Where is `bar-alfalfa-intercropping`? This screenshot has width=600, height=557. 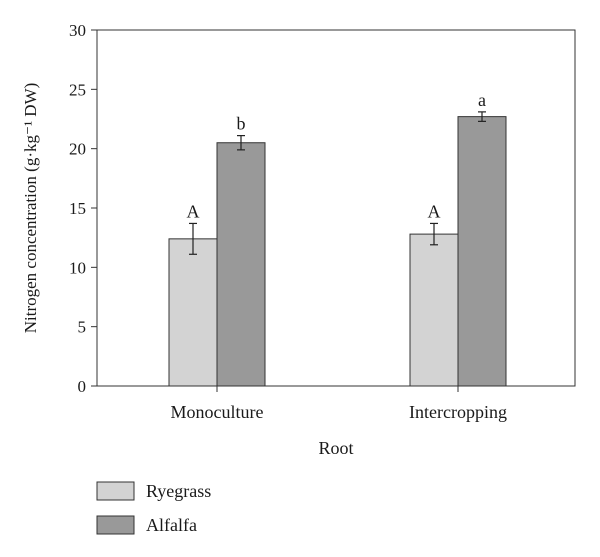 bar-alfalfa-intercropping is located at coordinates (482, 251).